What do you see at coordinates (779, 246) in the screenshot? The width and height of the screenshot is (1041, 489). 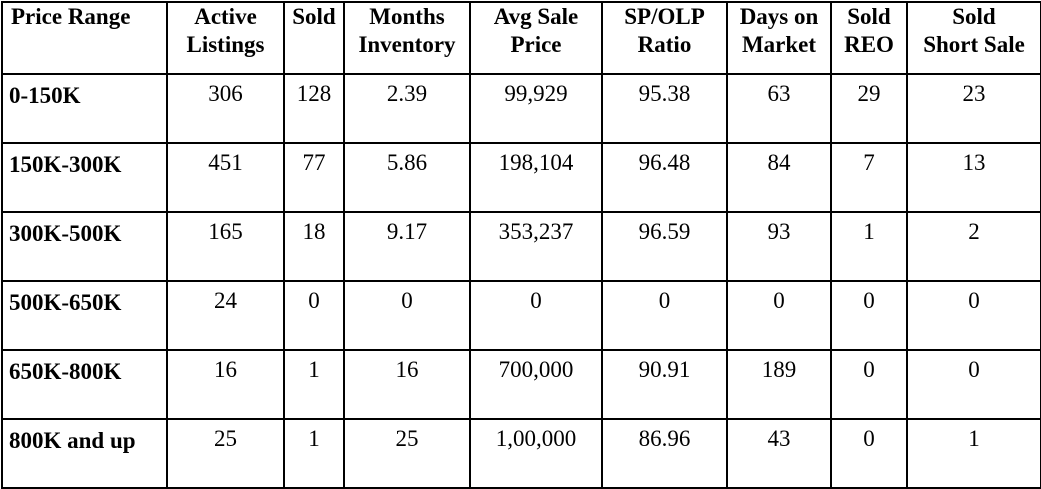 I see `days-on-market-cell: 93` at bounding box center [779, 246].